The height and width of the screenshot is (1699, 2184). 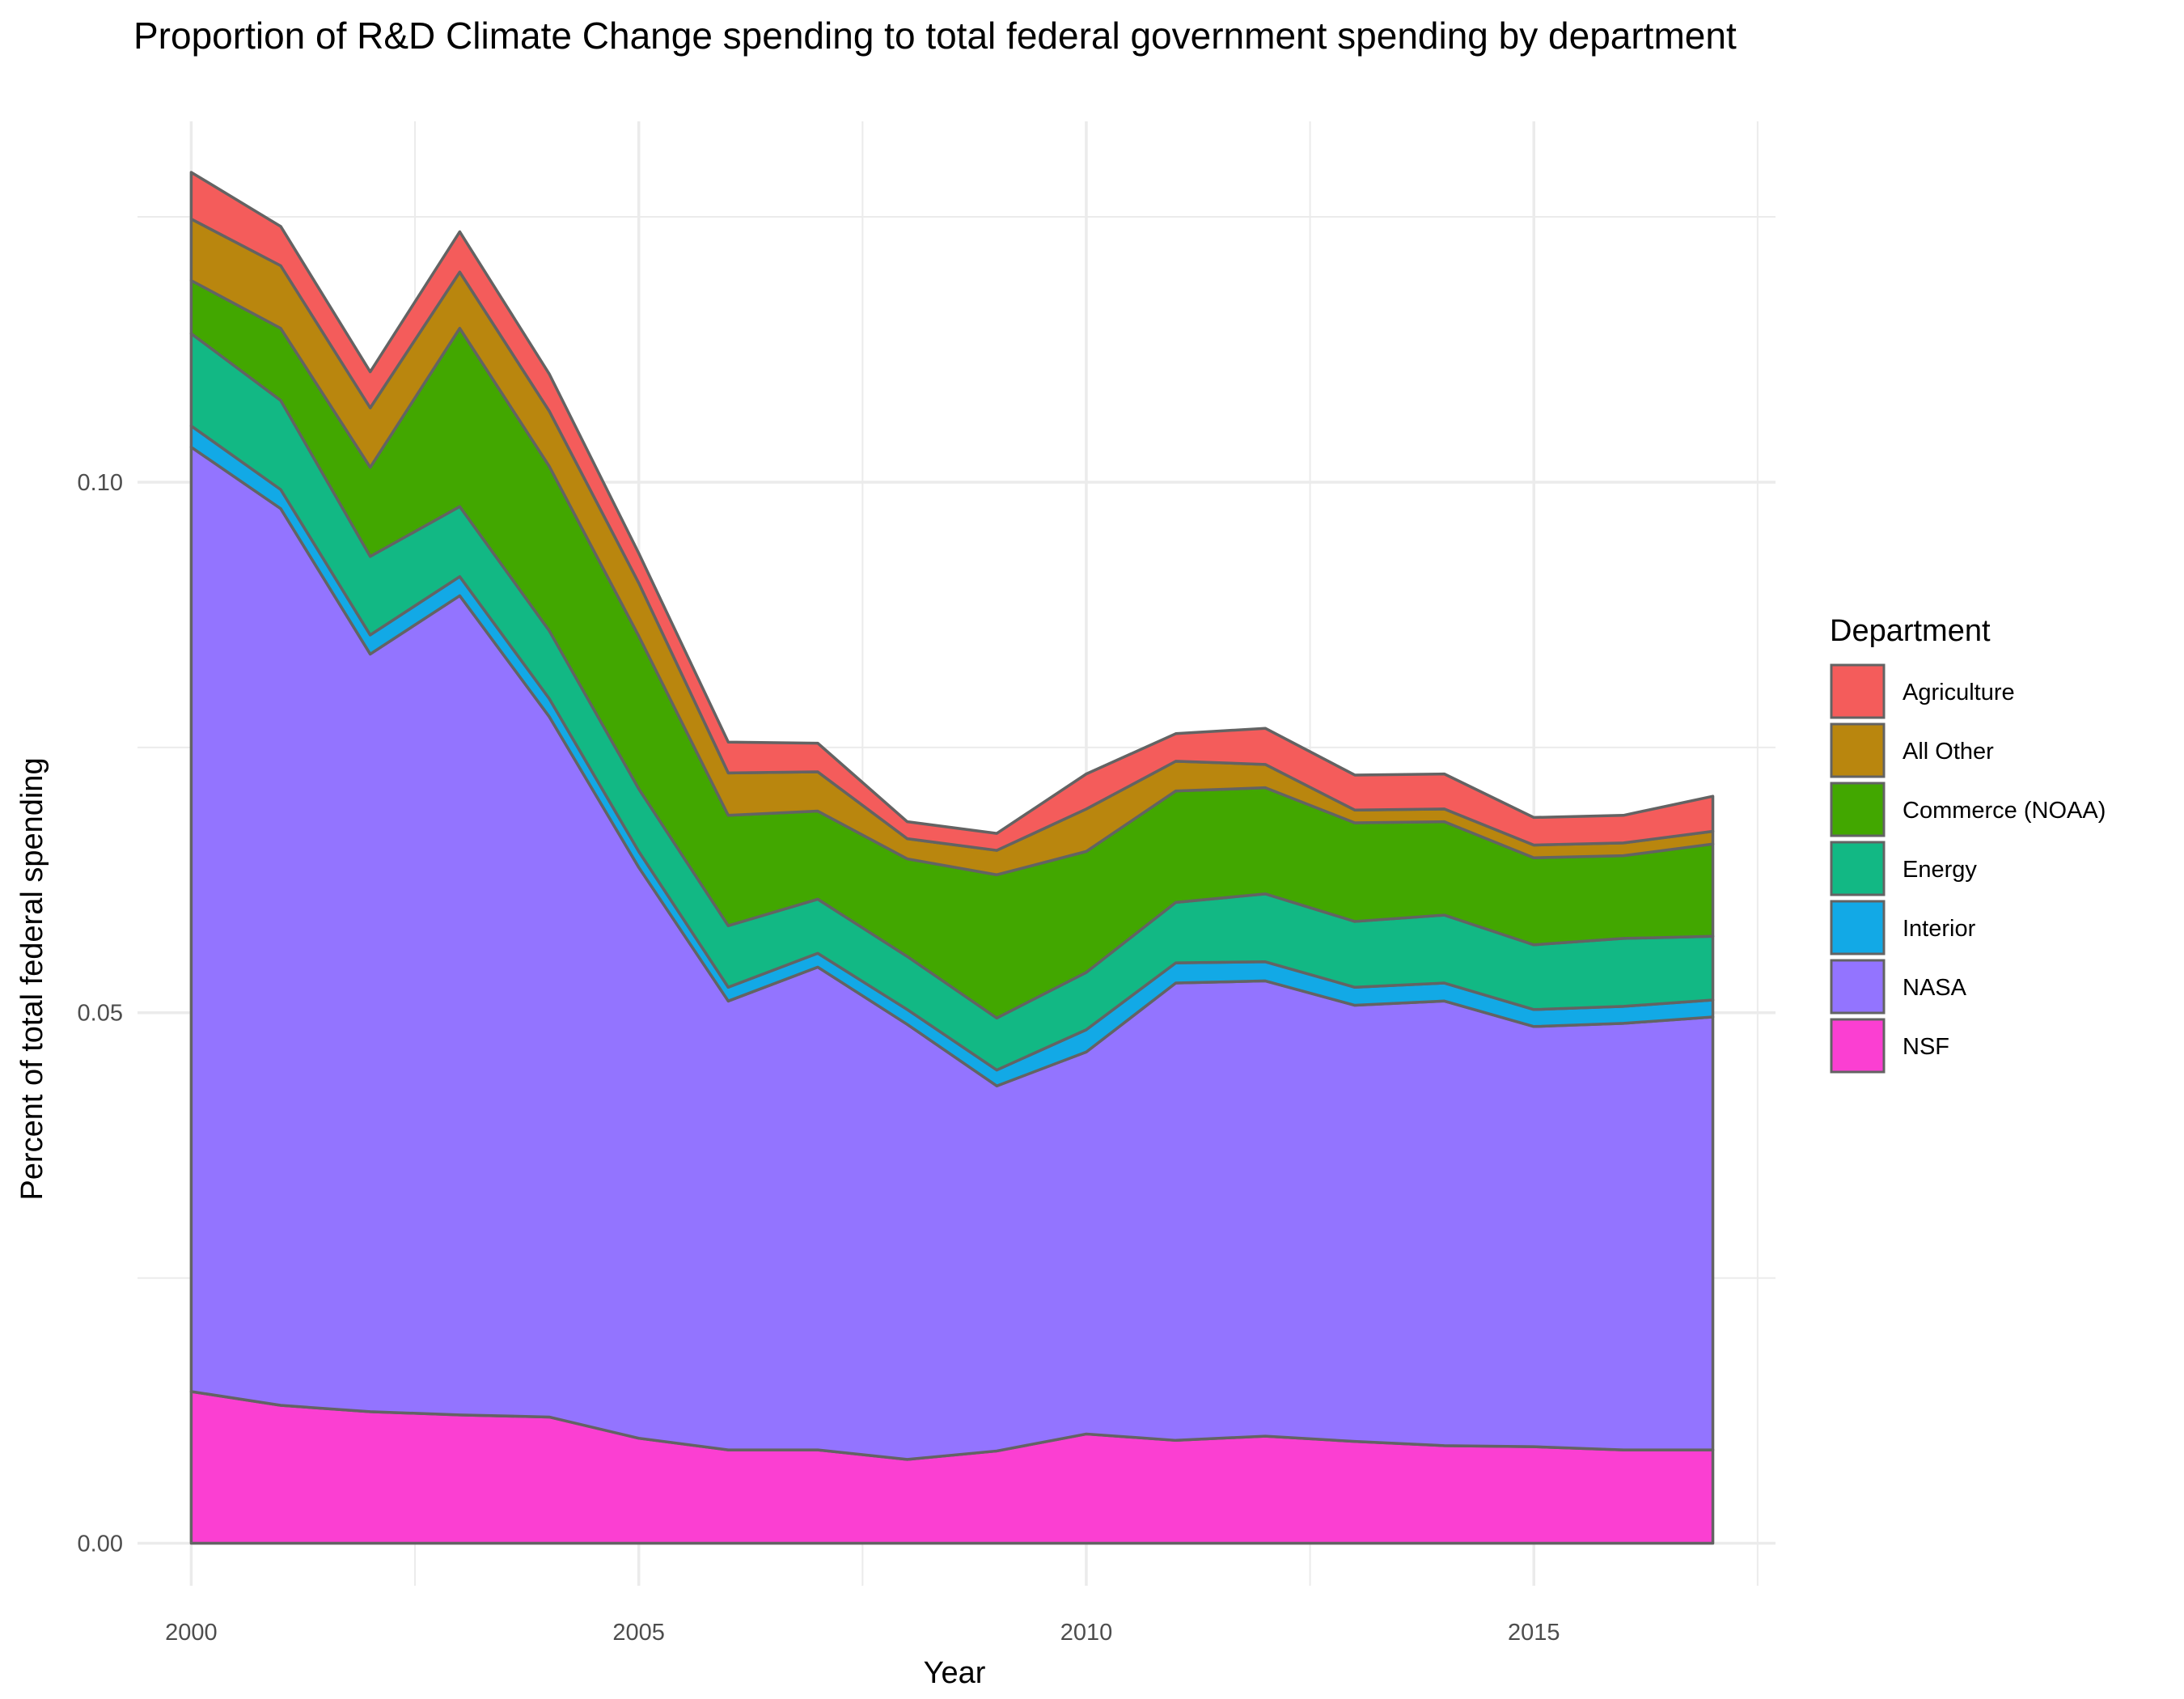 What do you see at coordinates (2004, 811) in the screenshot?
I see `legend-label-commerce-noaa: Commerce (NOAA)` at bounding box center [2004, 811].